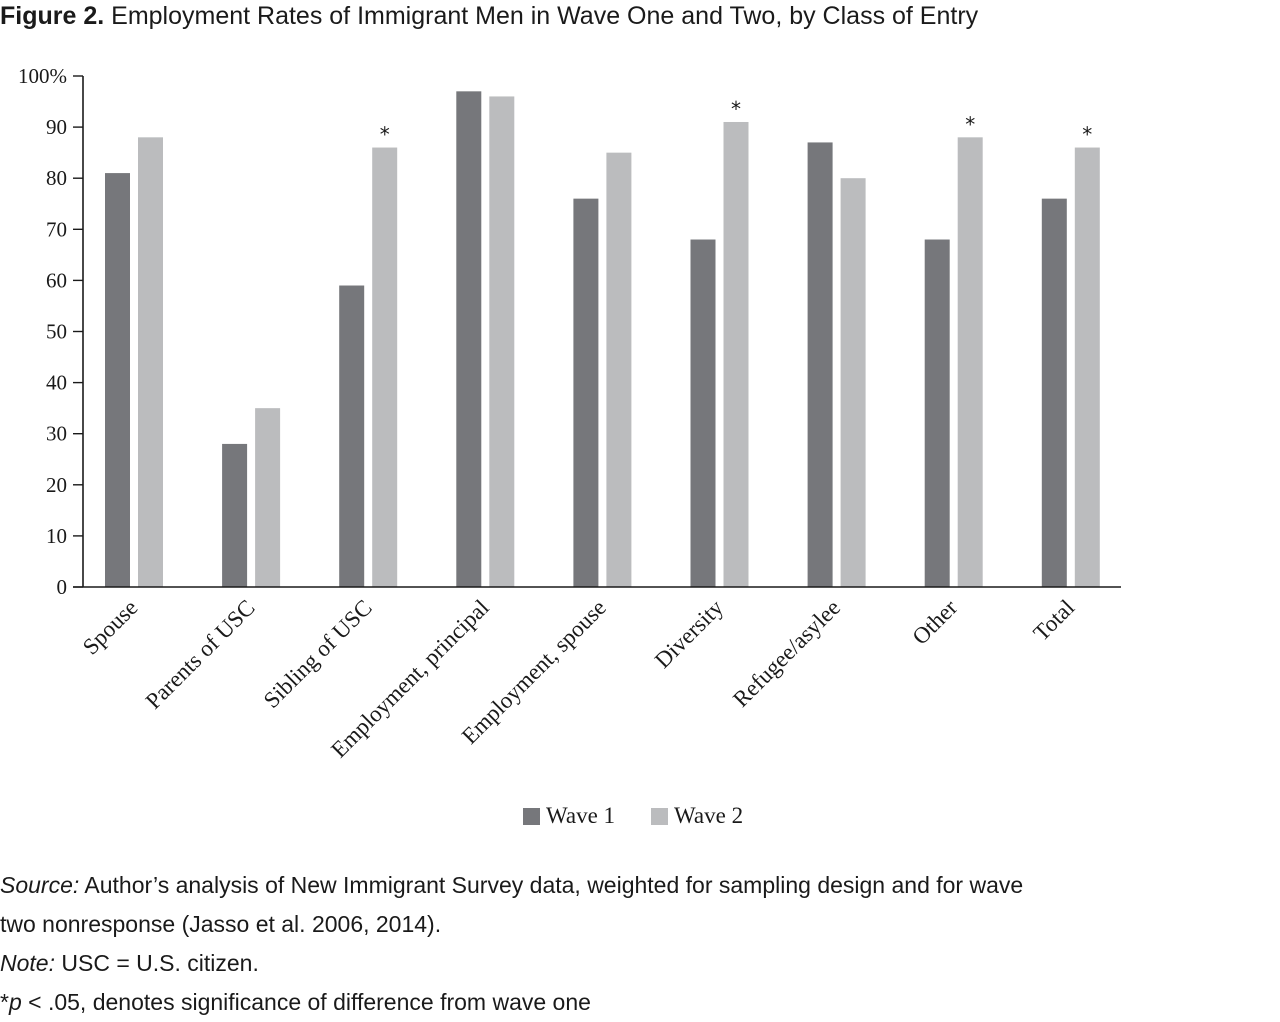 The width and height of the screenshot is (1280, 1022). I want to click on note-label: Note:, so click(27, 963).